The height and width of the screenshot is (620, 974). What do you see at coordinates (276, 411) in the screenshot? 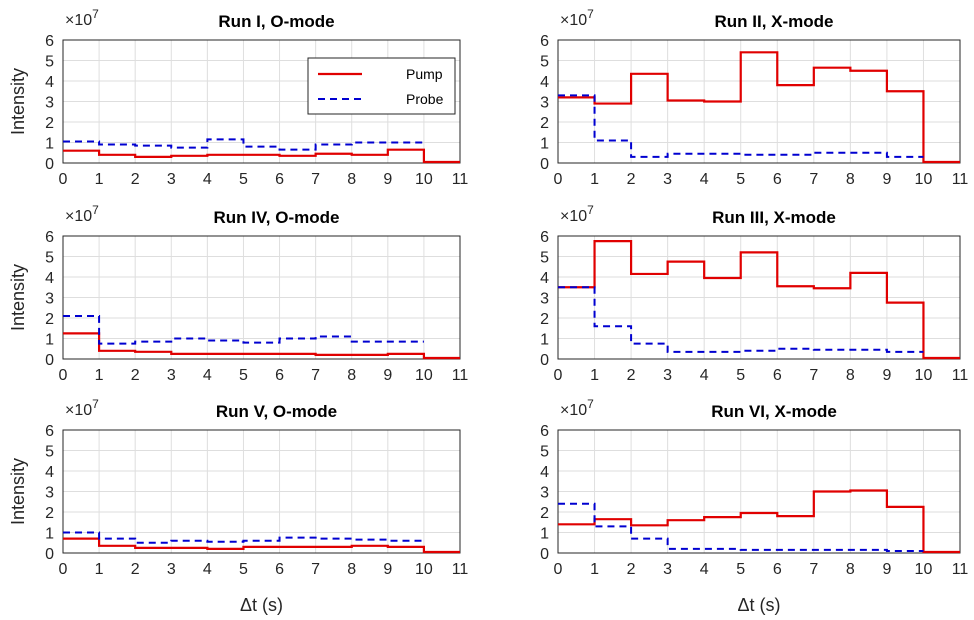
I see `subplot-title: Run V, O-mode` at bounding box center [276, 411].